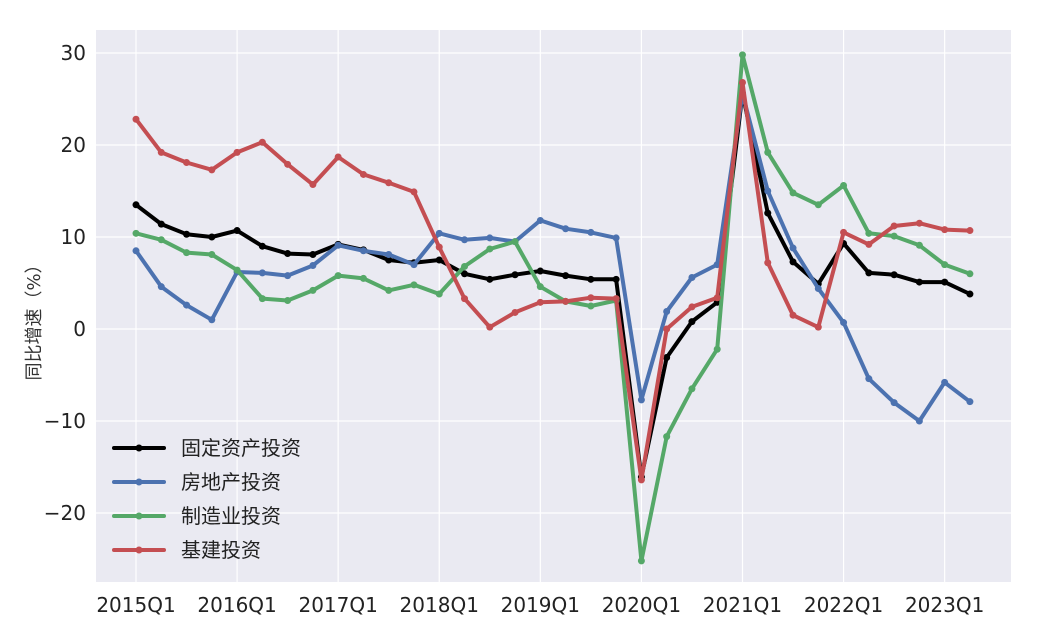  Describe the element at coordinates (439, 605) in the screenshot. I see `x-tick-label: 2018Q1` at that location.